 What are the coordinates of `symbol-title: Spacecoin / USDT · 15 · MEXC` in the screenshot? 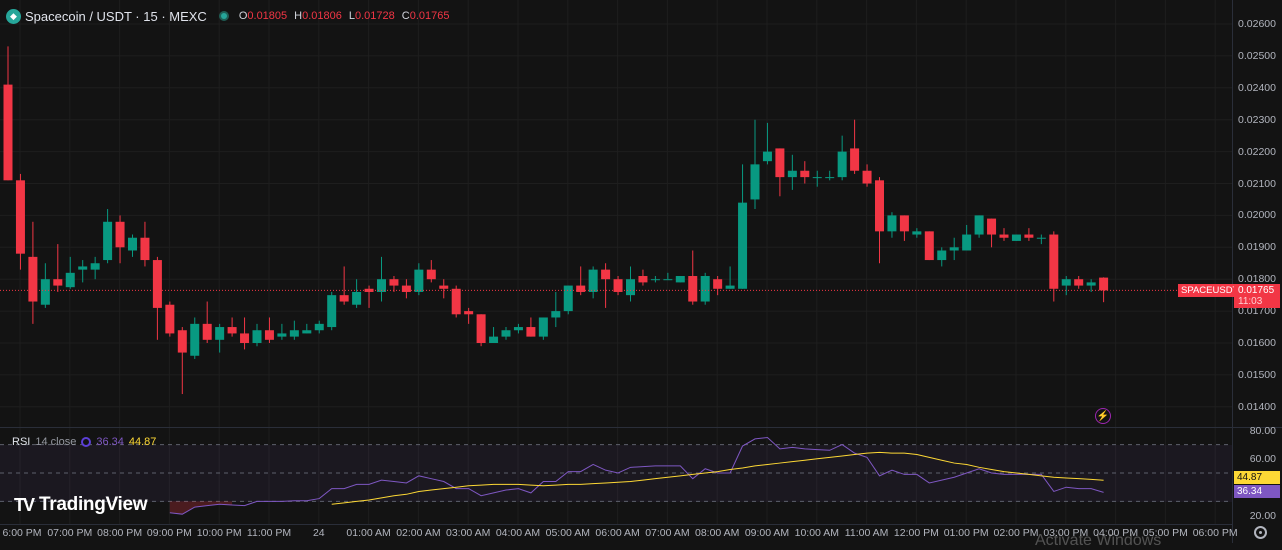 It's located at (116, 16).